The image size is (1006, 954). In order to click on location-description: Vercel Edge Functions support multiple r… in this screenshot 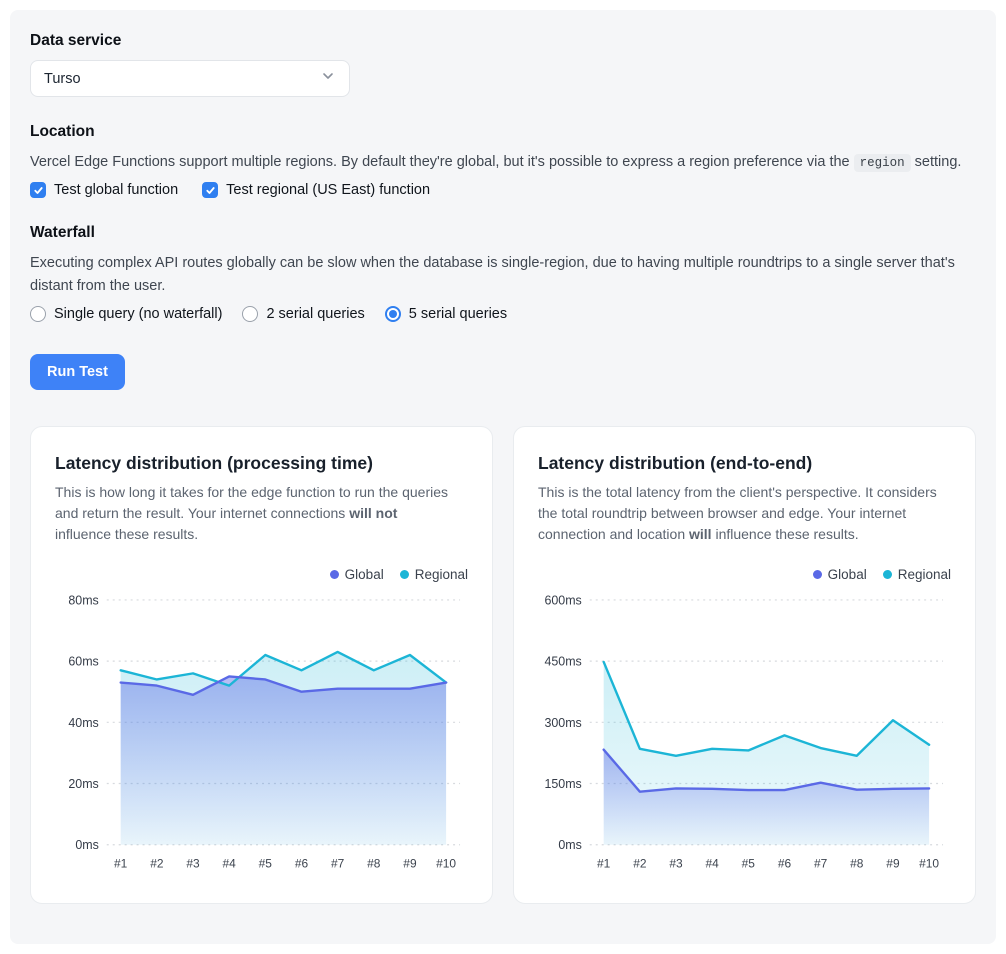, I will do `click(496, 163)`.